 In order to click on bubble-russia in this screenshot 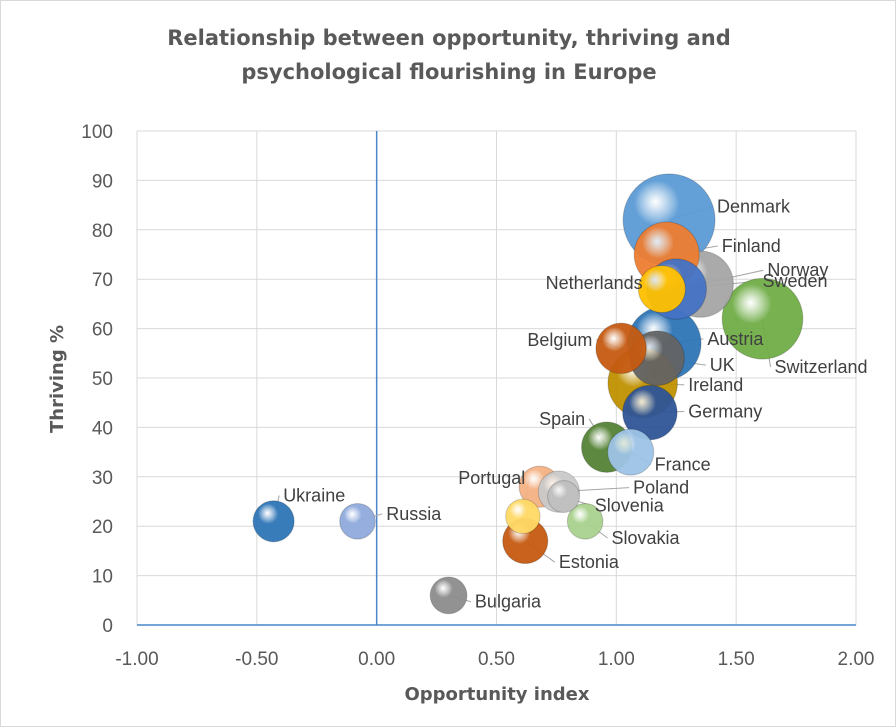, I will do `click(357, 521)`.